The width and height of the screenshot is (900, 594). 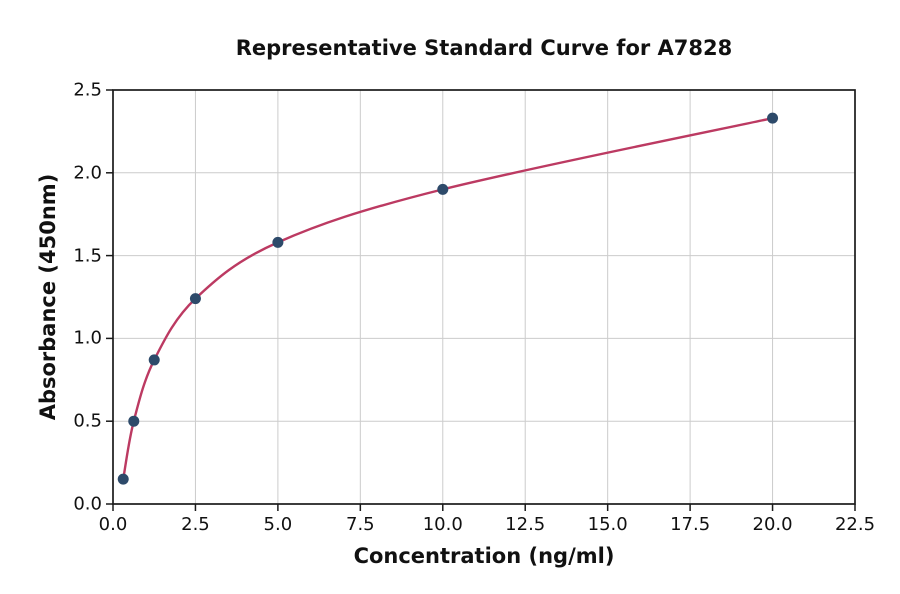 What do you see at coordinates (87, 90) in the screenshot?
I see `y-tick-label: 2.5` at bounding box center [87, 90].